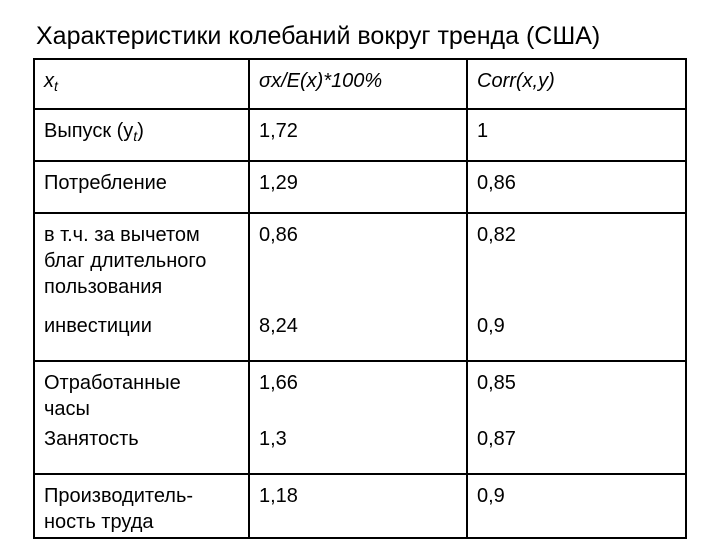 The width and height of the screenshot is (720, 540). I want to click on label-text: Выпуск (y, so click(89, 131).